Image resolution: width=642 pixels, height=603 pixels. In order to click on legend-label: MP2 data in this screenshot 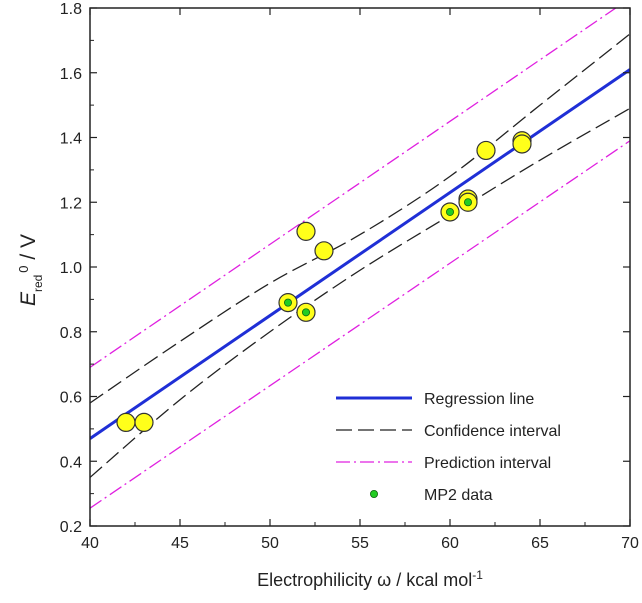, I will do `click(458, 495)`.